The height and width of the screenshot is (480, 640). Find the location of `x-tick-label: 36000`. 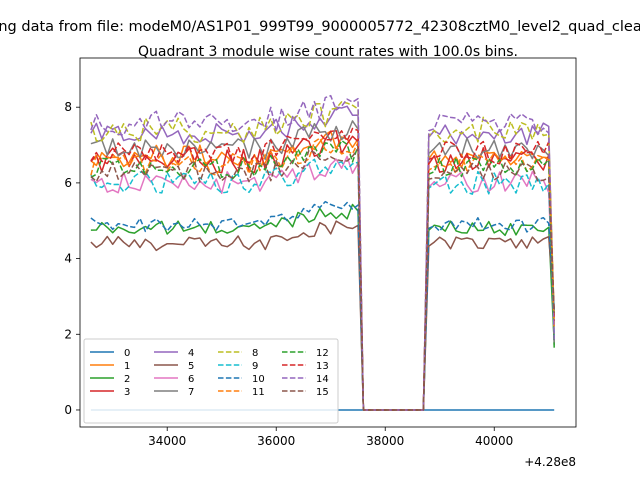

x-tick-label: 36000 is located at coordinates (276, 441).